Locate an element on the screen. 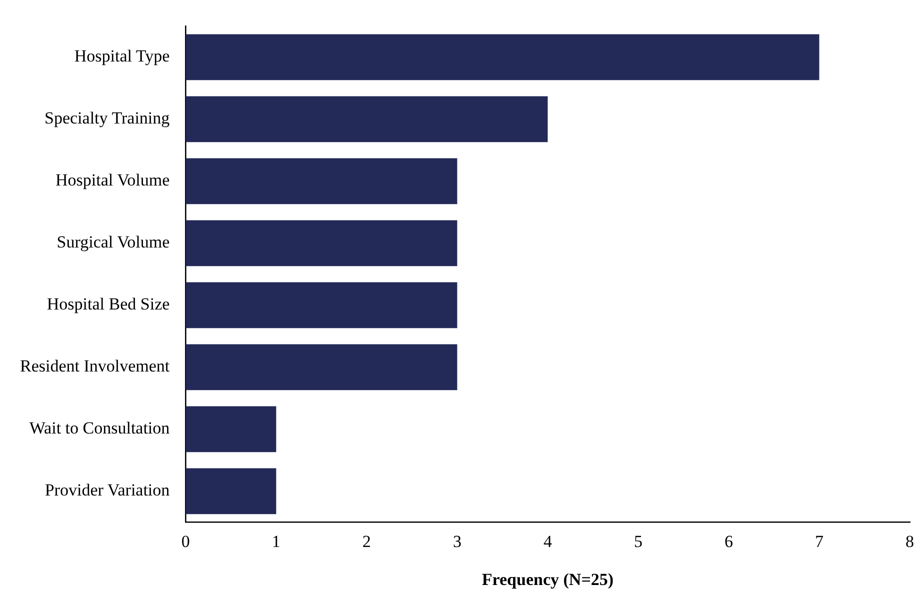 The width and height of the screenshot is (924, 599). y-tick-label: Wait to Consultation is located at coordinates (99, 428).